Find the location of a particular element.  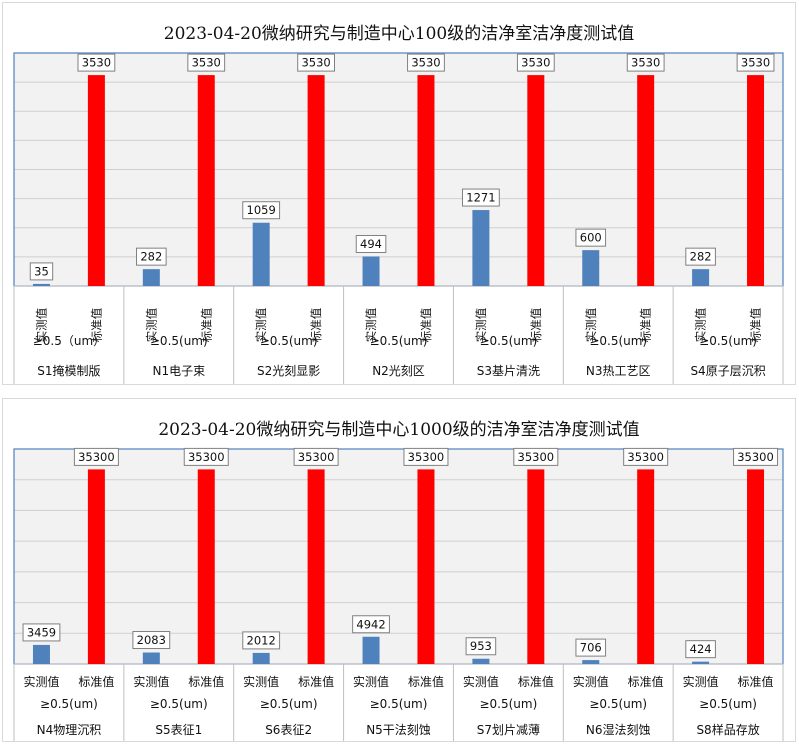

category-label: N4物理沉积 is located at coordinates (69, 730).